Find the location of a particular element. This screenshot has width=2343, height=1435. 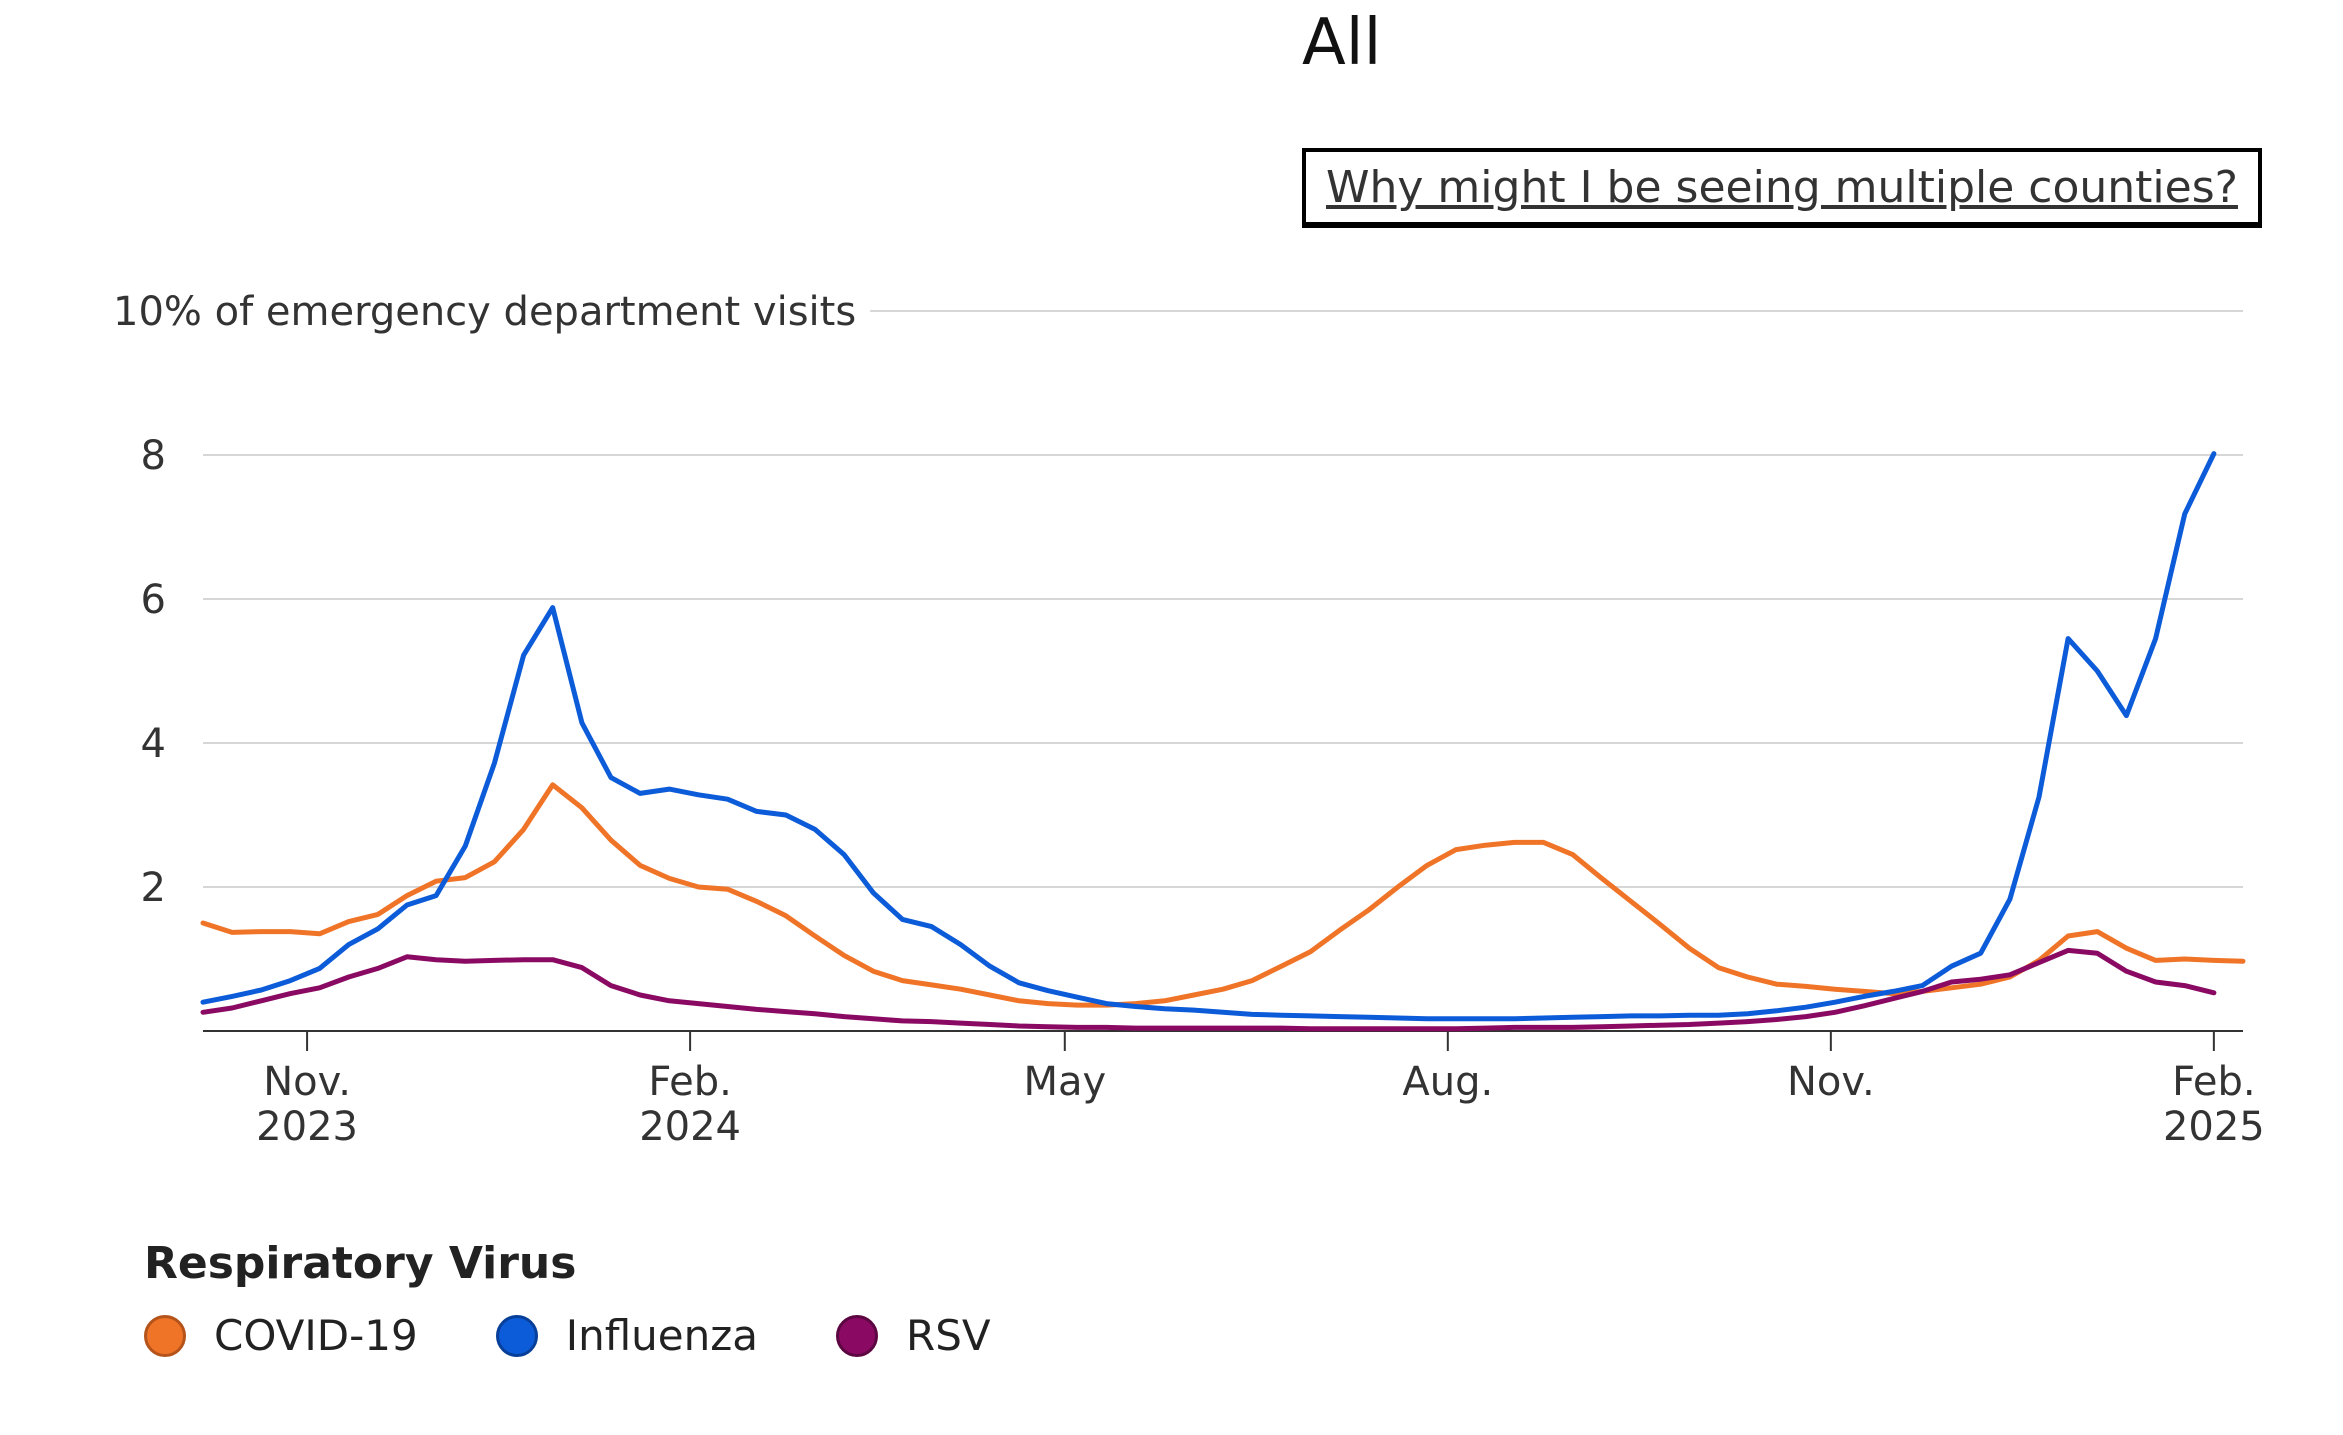

y-axis: 2 4 6 8 10% of emergency department visits is located at coordinates (484, 600).